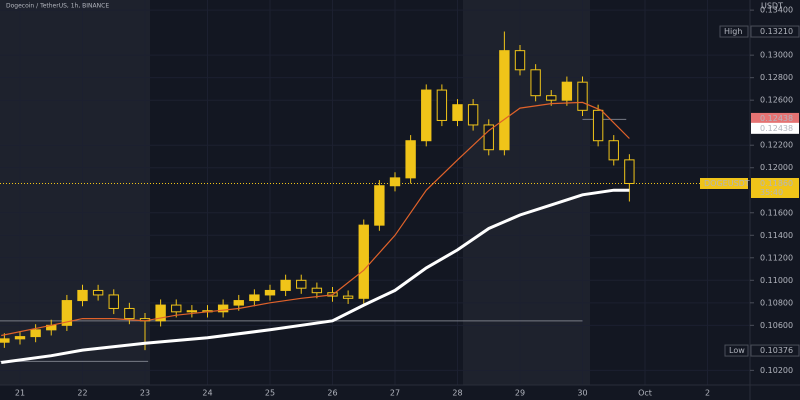 The width and height of the screenshot is (800, 400). Describe the element at coordinates (457, 393) in the screenshot. I see `x-tick-label: 28` at that location.